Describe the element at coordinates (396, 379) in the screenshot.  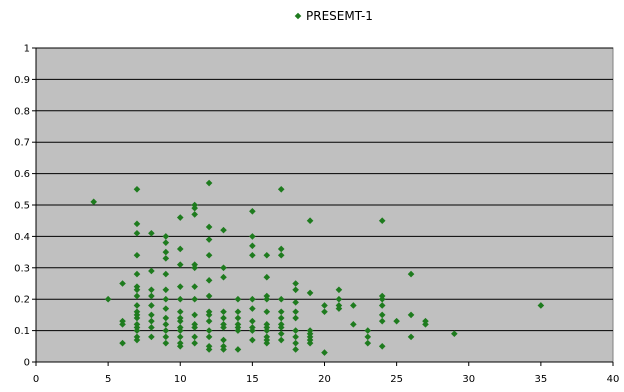
I see `x-tick-label: 25` at that location.